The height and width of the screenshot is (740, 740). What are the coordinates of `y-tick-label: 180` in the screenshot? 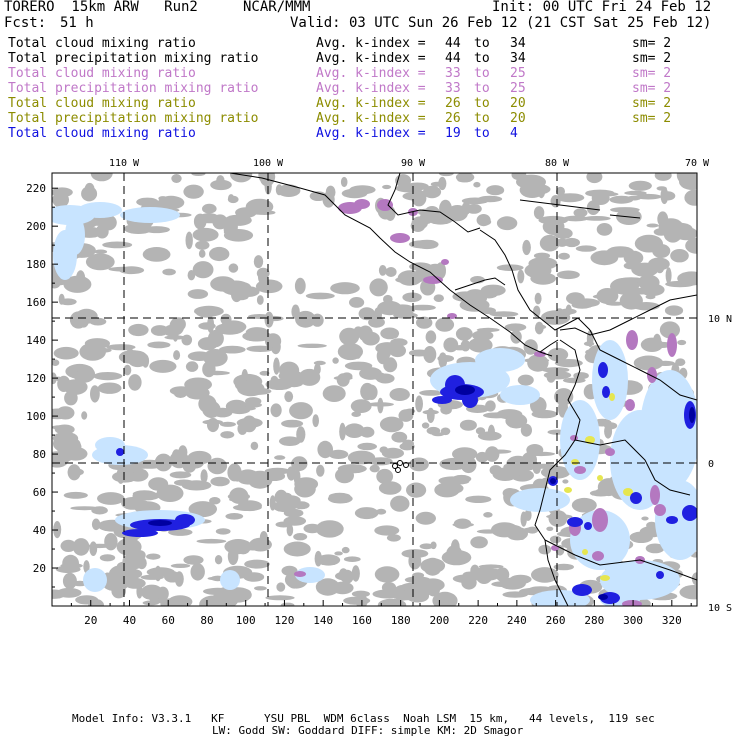 It's located at (36, 264).